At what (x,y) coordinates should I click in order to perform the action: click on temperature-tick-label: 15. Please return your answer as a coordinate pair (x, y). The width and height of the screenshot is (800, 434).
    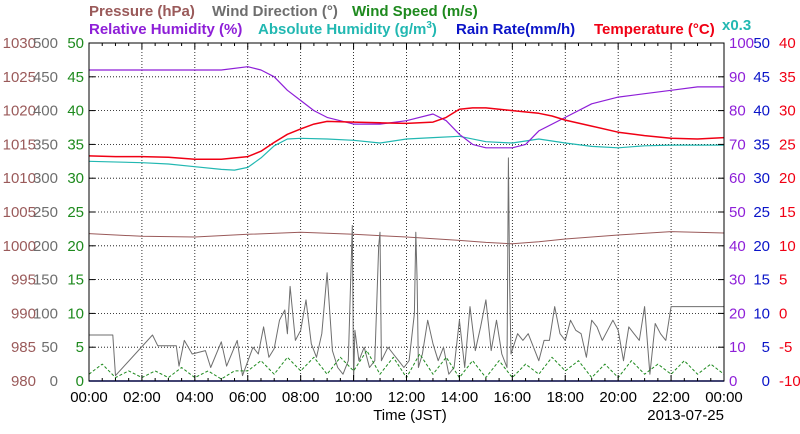
    Looking at the image, I should click on (787, 212).